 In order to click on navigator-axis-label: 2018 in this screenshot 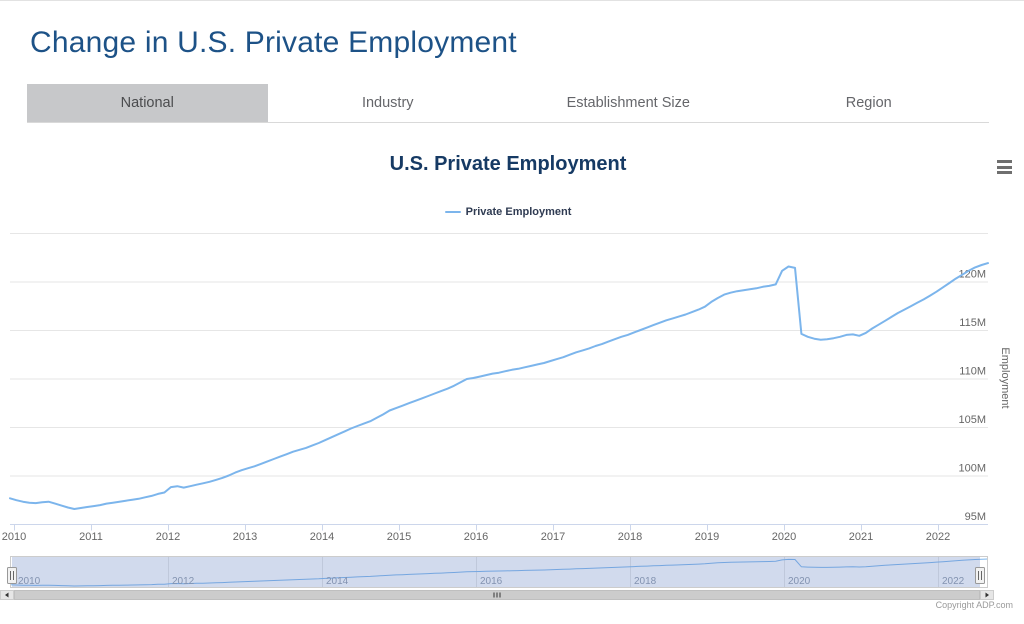, I will do `click(645, 581)`.